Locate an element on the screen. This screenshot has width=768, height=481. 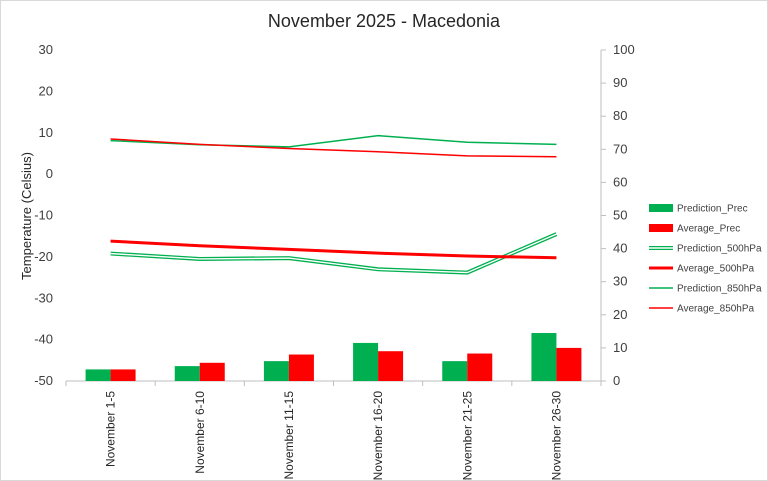
y2-tick-label: 50 is located at coordinates (620, 215).